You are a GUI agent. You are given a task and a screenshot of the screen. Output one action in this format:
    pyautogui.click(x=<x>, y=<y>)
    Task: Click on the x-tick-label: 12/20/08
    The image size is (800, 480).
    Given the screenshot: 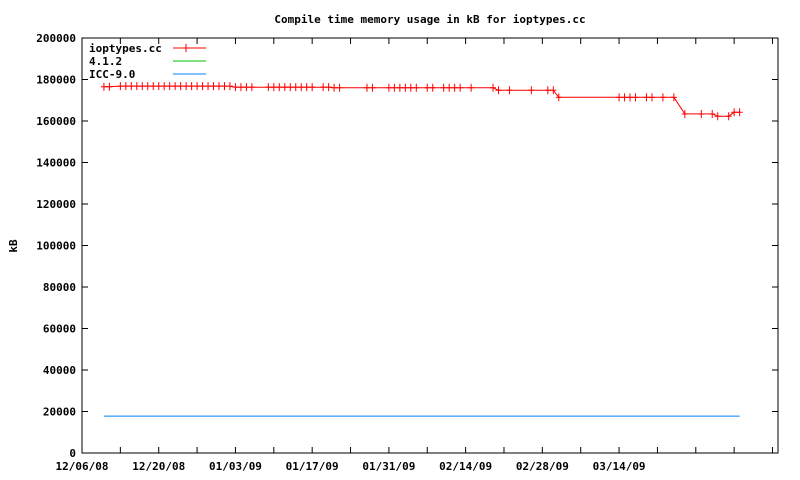 What is the action you would take?
    pyautogui.click(x=158, y=466)
    